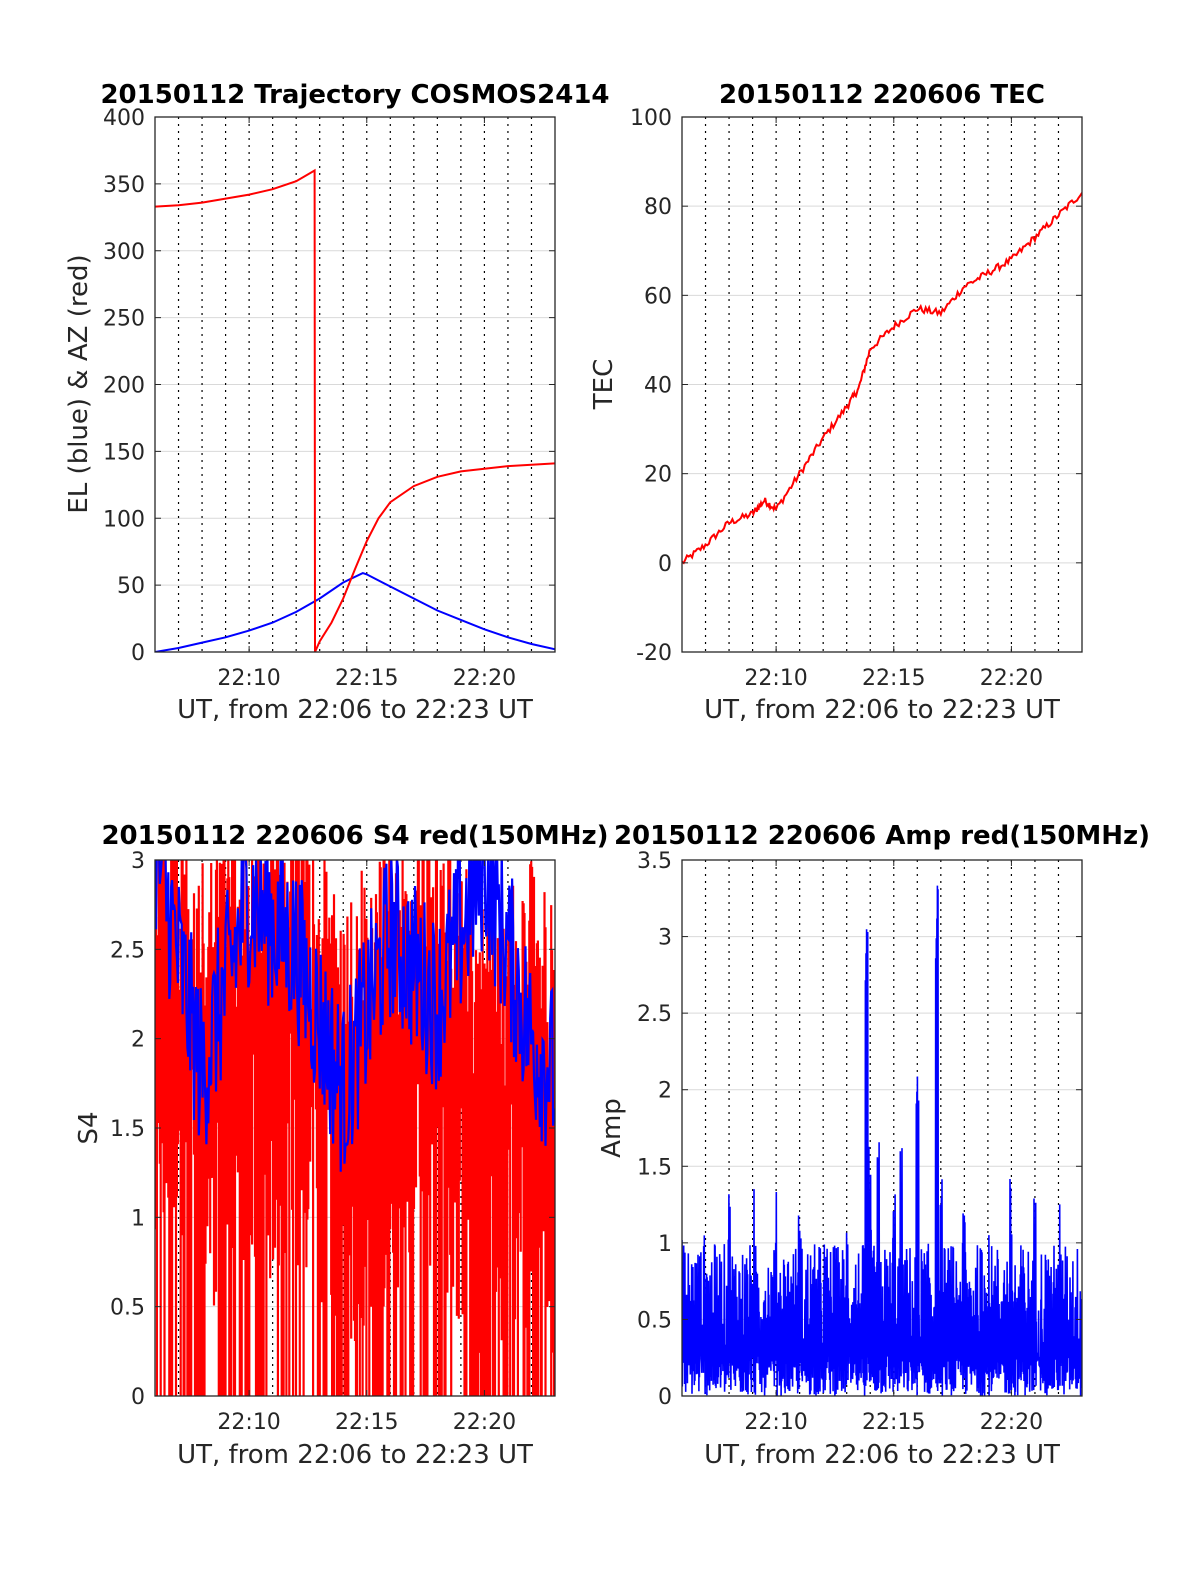 This screenshot has width=1200, height=1575. I want to click on y-tick-label: 40, so click(658, 386).